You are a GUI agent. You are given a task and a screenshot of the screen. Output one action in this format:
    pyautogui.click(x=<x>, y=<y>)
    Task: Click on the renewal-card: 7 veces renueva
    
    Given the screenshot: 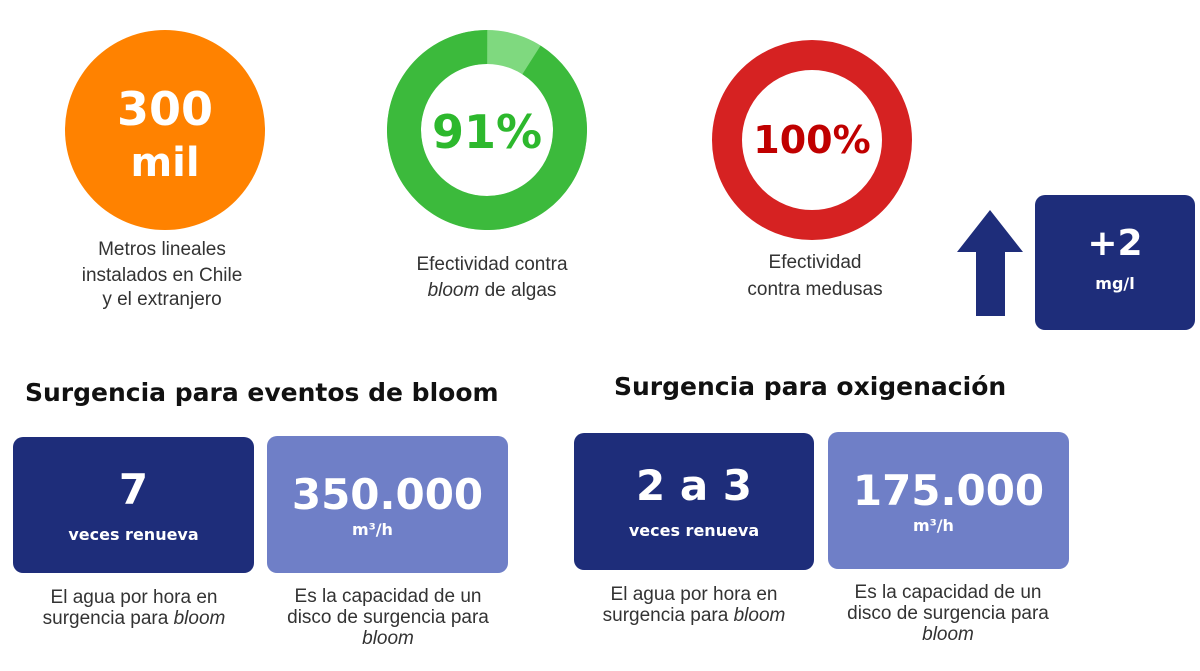 What is the action you would take?
    pyautogui.click(x=133, y=505)
    